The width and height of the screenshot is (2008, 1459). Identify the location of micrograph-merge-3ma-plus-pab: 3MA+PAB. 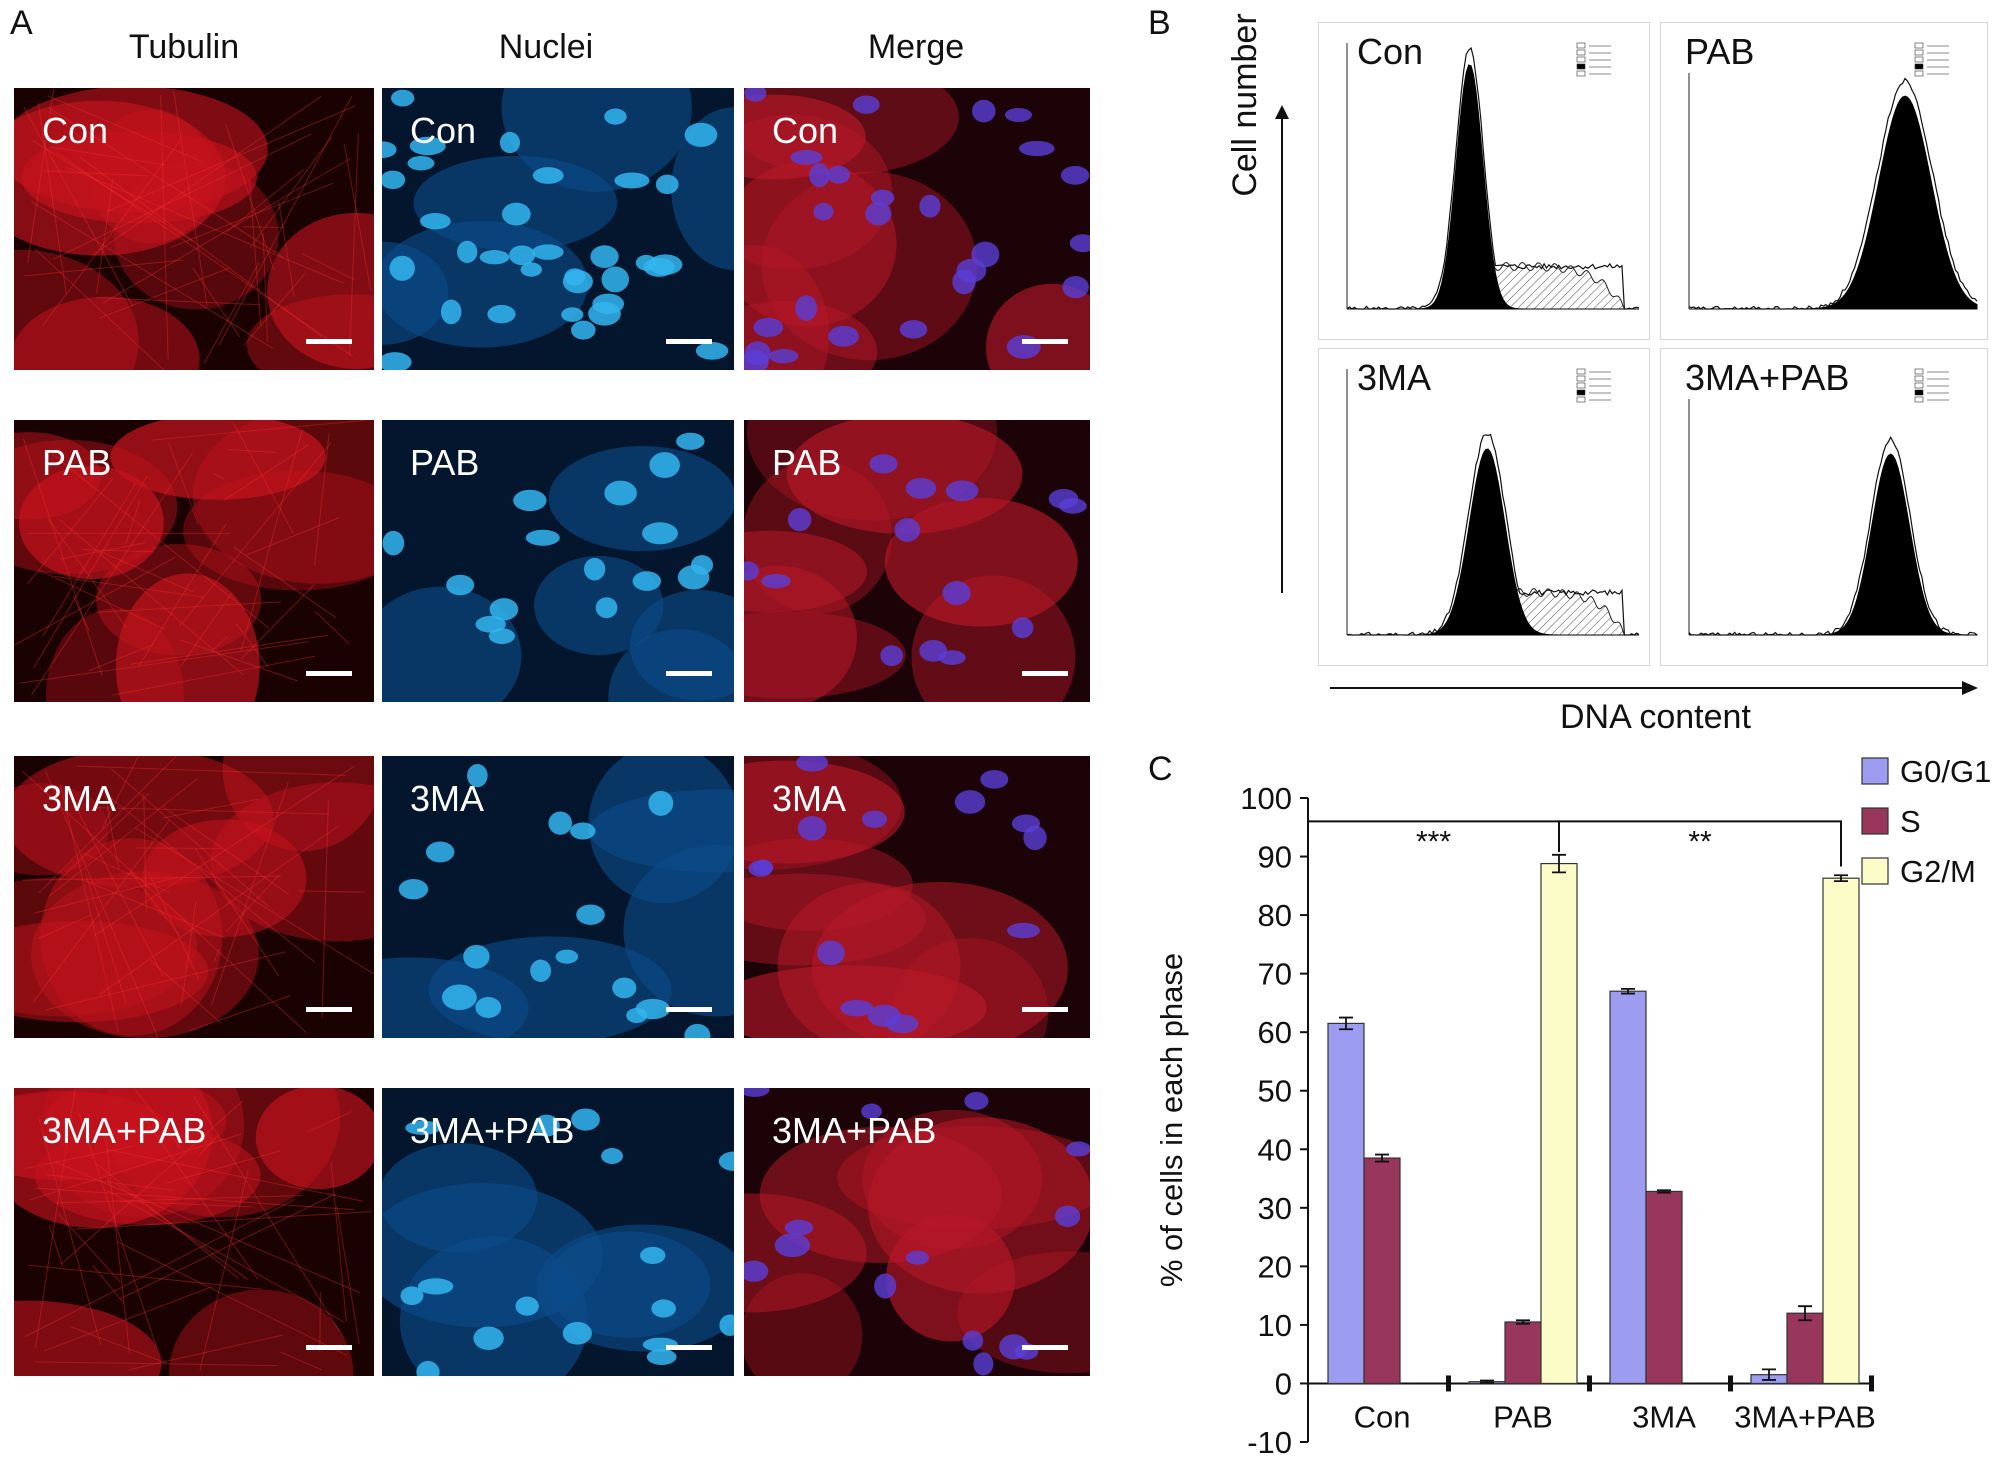
(917, 1232).